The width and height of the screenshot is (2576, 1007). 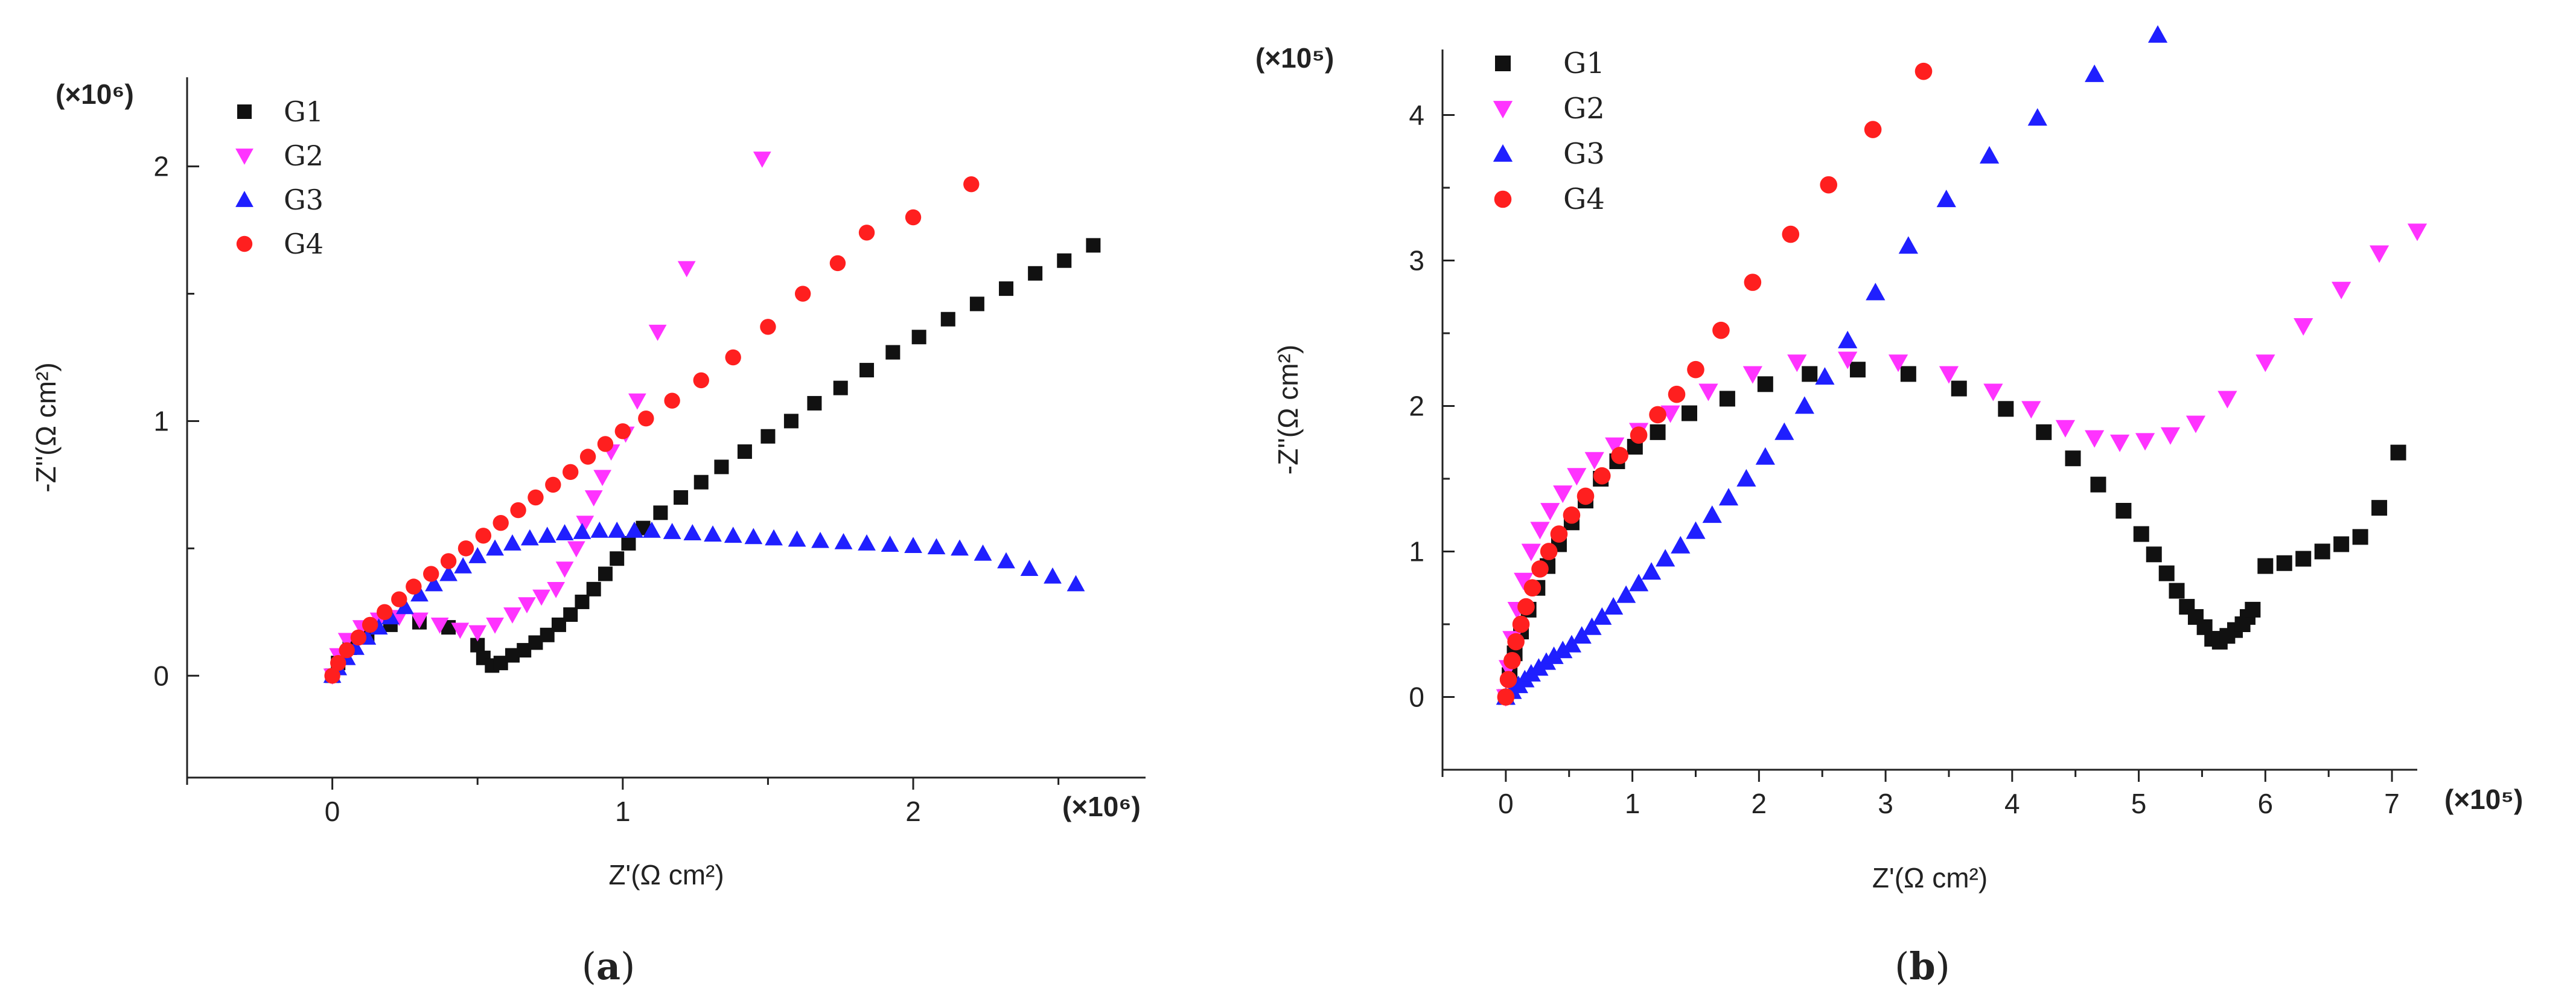 What do you see at coordinates (304, 200) in the screenshot?
I see `legend-label: G3` at bounding box center [304, 200].